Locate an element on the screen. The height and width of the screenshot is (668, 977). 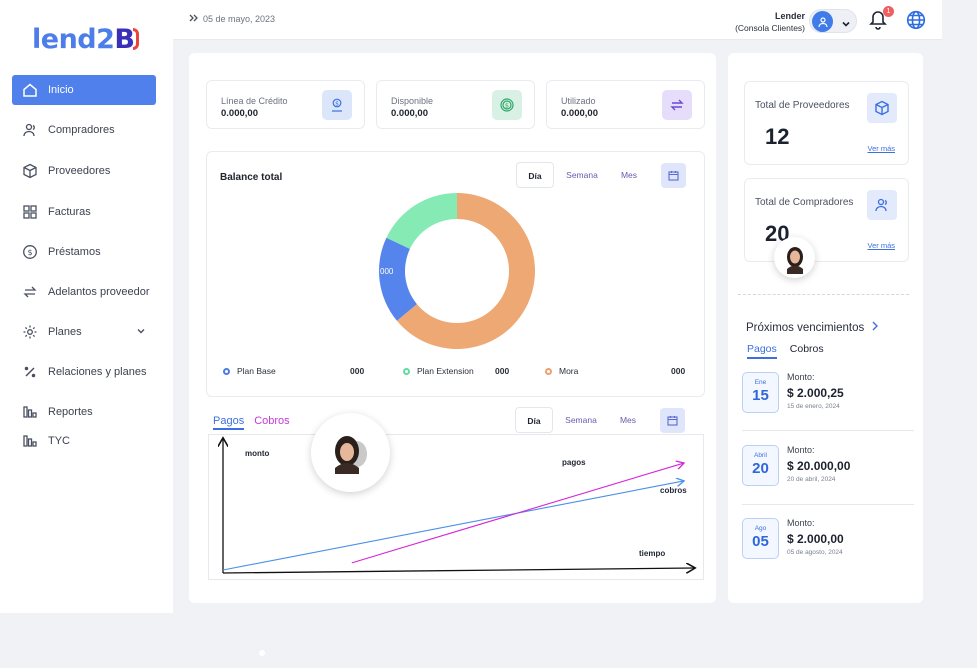
card-value: 12 is located at coordinates (777, 136).